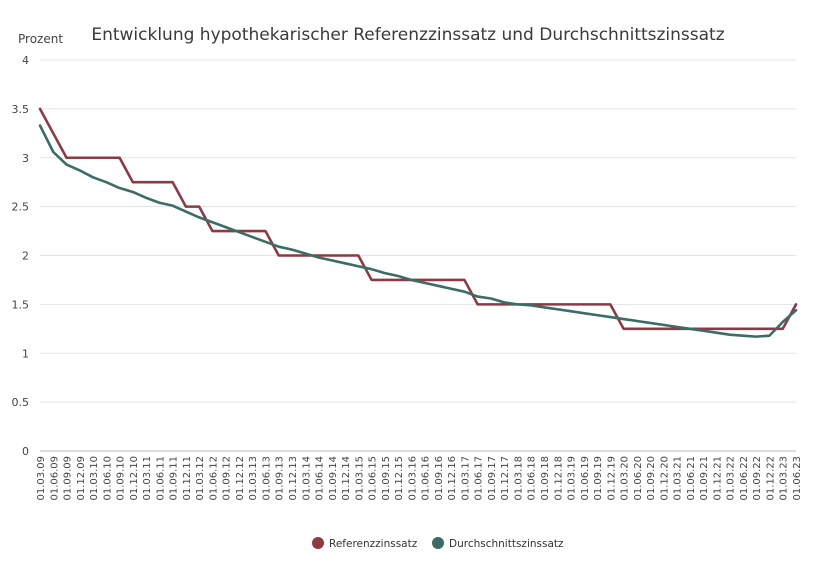 The height and width of the screenshot is (562, 816). What do you see at coordinates (373, 478) in the screenshot?
I see `x-tick-label: 01.06.15` at bounding box center [373, 478].